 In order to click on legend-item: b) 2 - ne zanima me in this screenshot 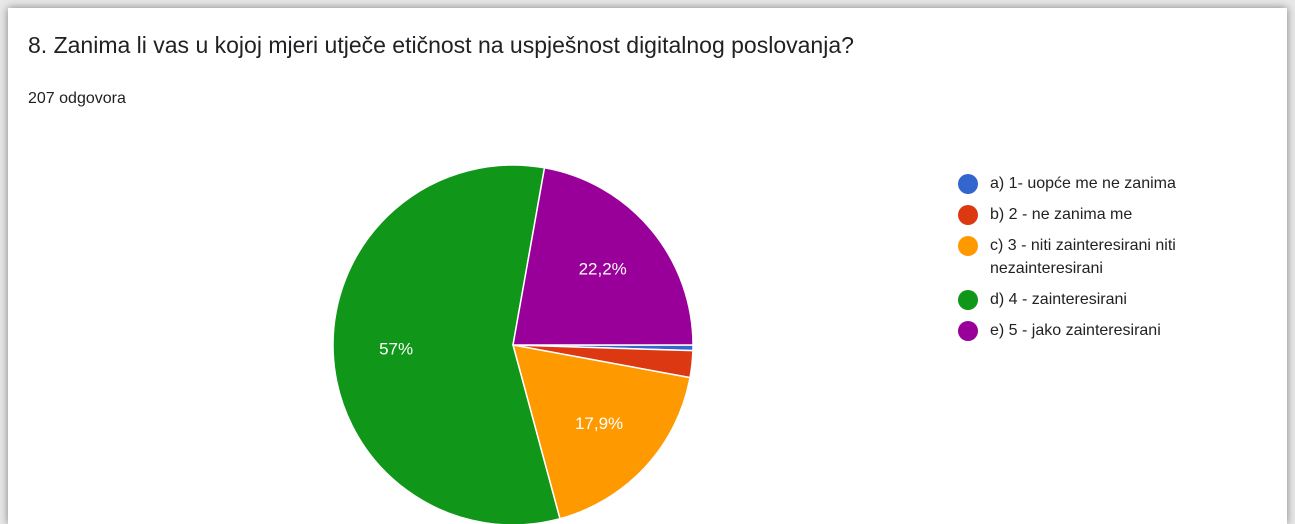, I will do `click(1120, 214)`.